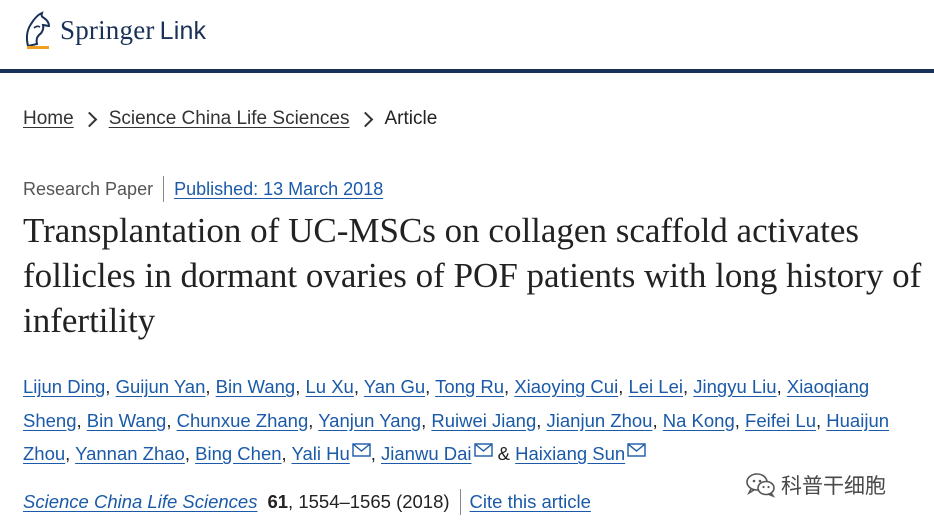 The width and height of the screenshot is (934, 526). What do you see at coordinates (456, 437) in the screenshot?
I see `author-link: Huaijun Zhou` at bounding box center [456, 437].